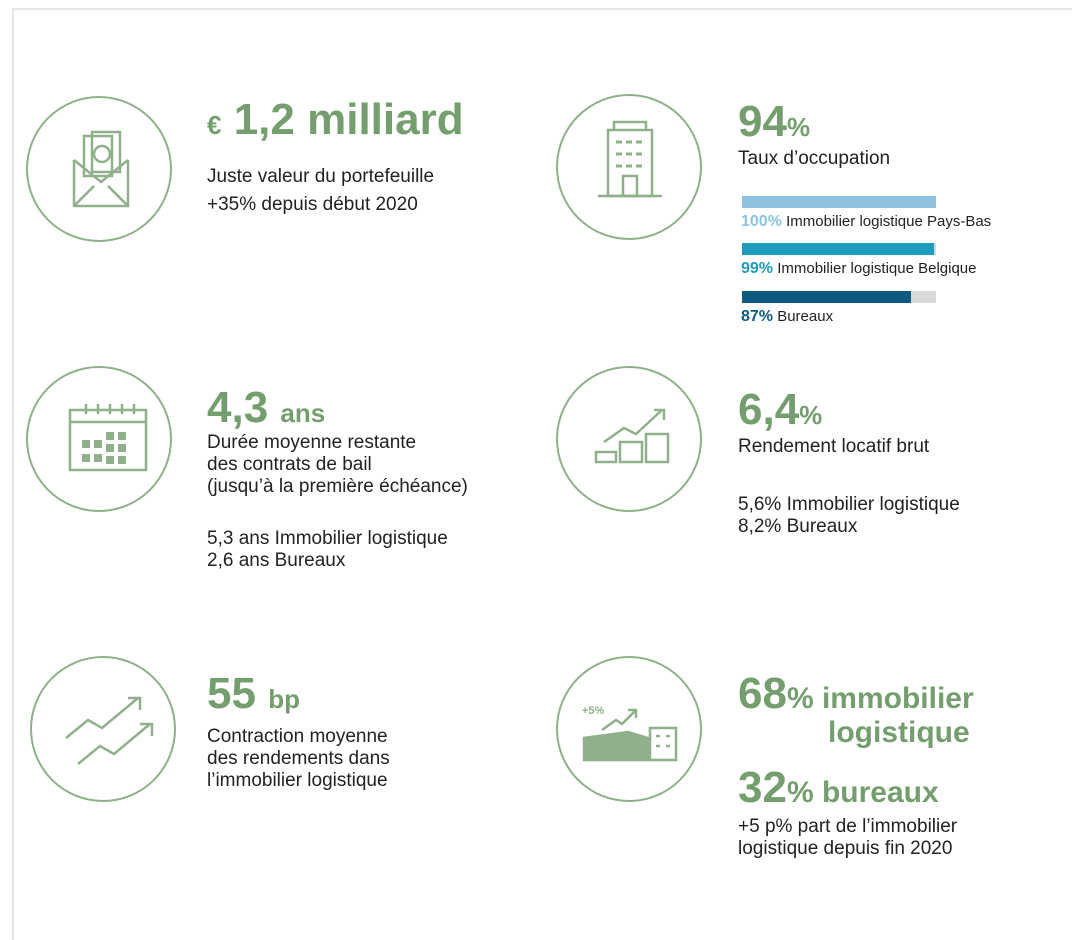 The height and width of the screenshot is (940, 1072). What do you see at coordinates (856, 693) in the screenshot?
I see `kpi-value: 68% immobilier` at bounding box center [856, 693].